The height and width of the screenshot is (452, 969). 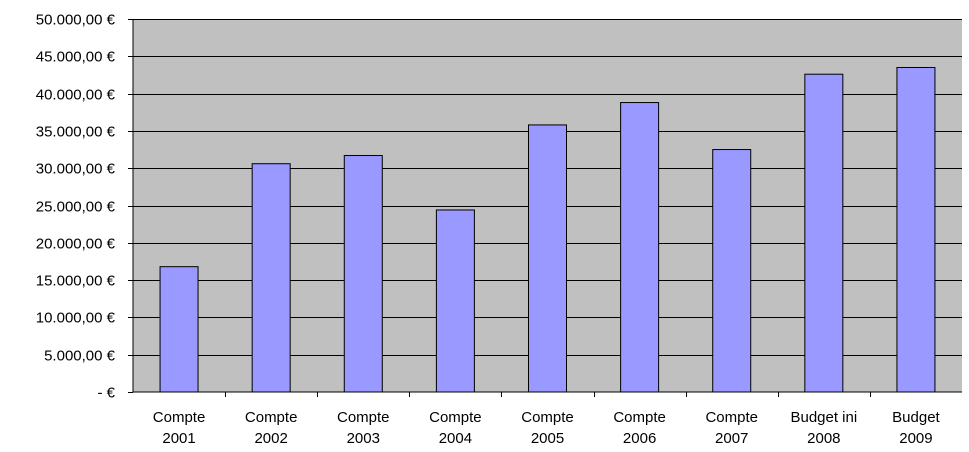 I want to click on x-category-label: Compte 2003, so click(x=363, y=428).